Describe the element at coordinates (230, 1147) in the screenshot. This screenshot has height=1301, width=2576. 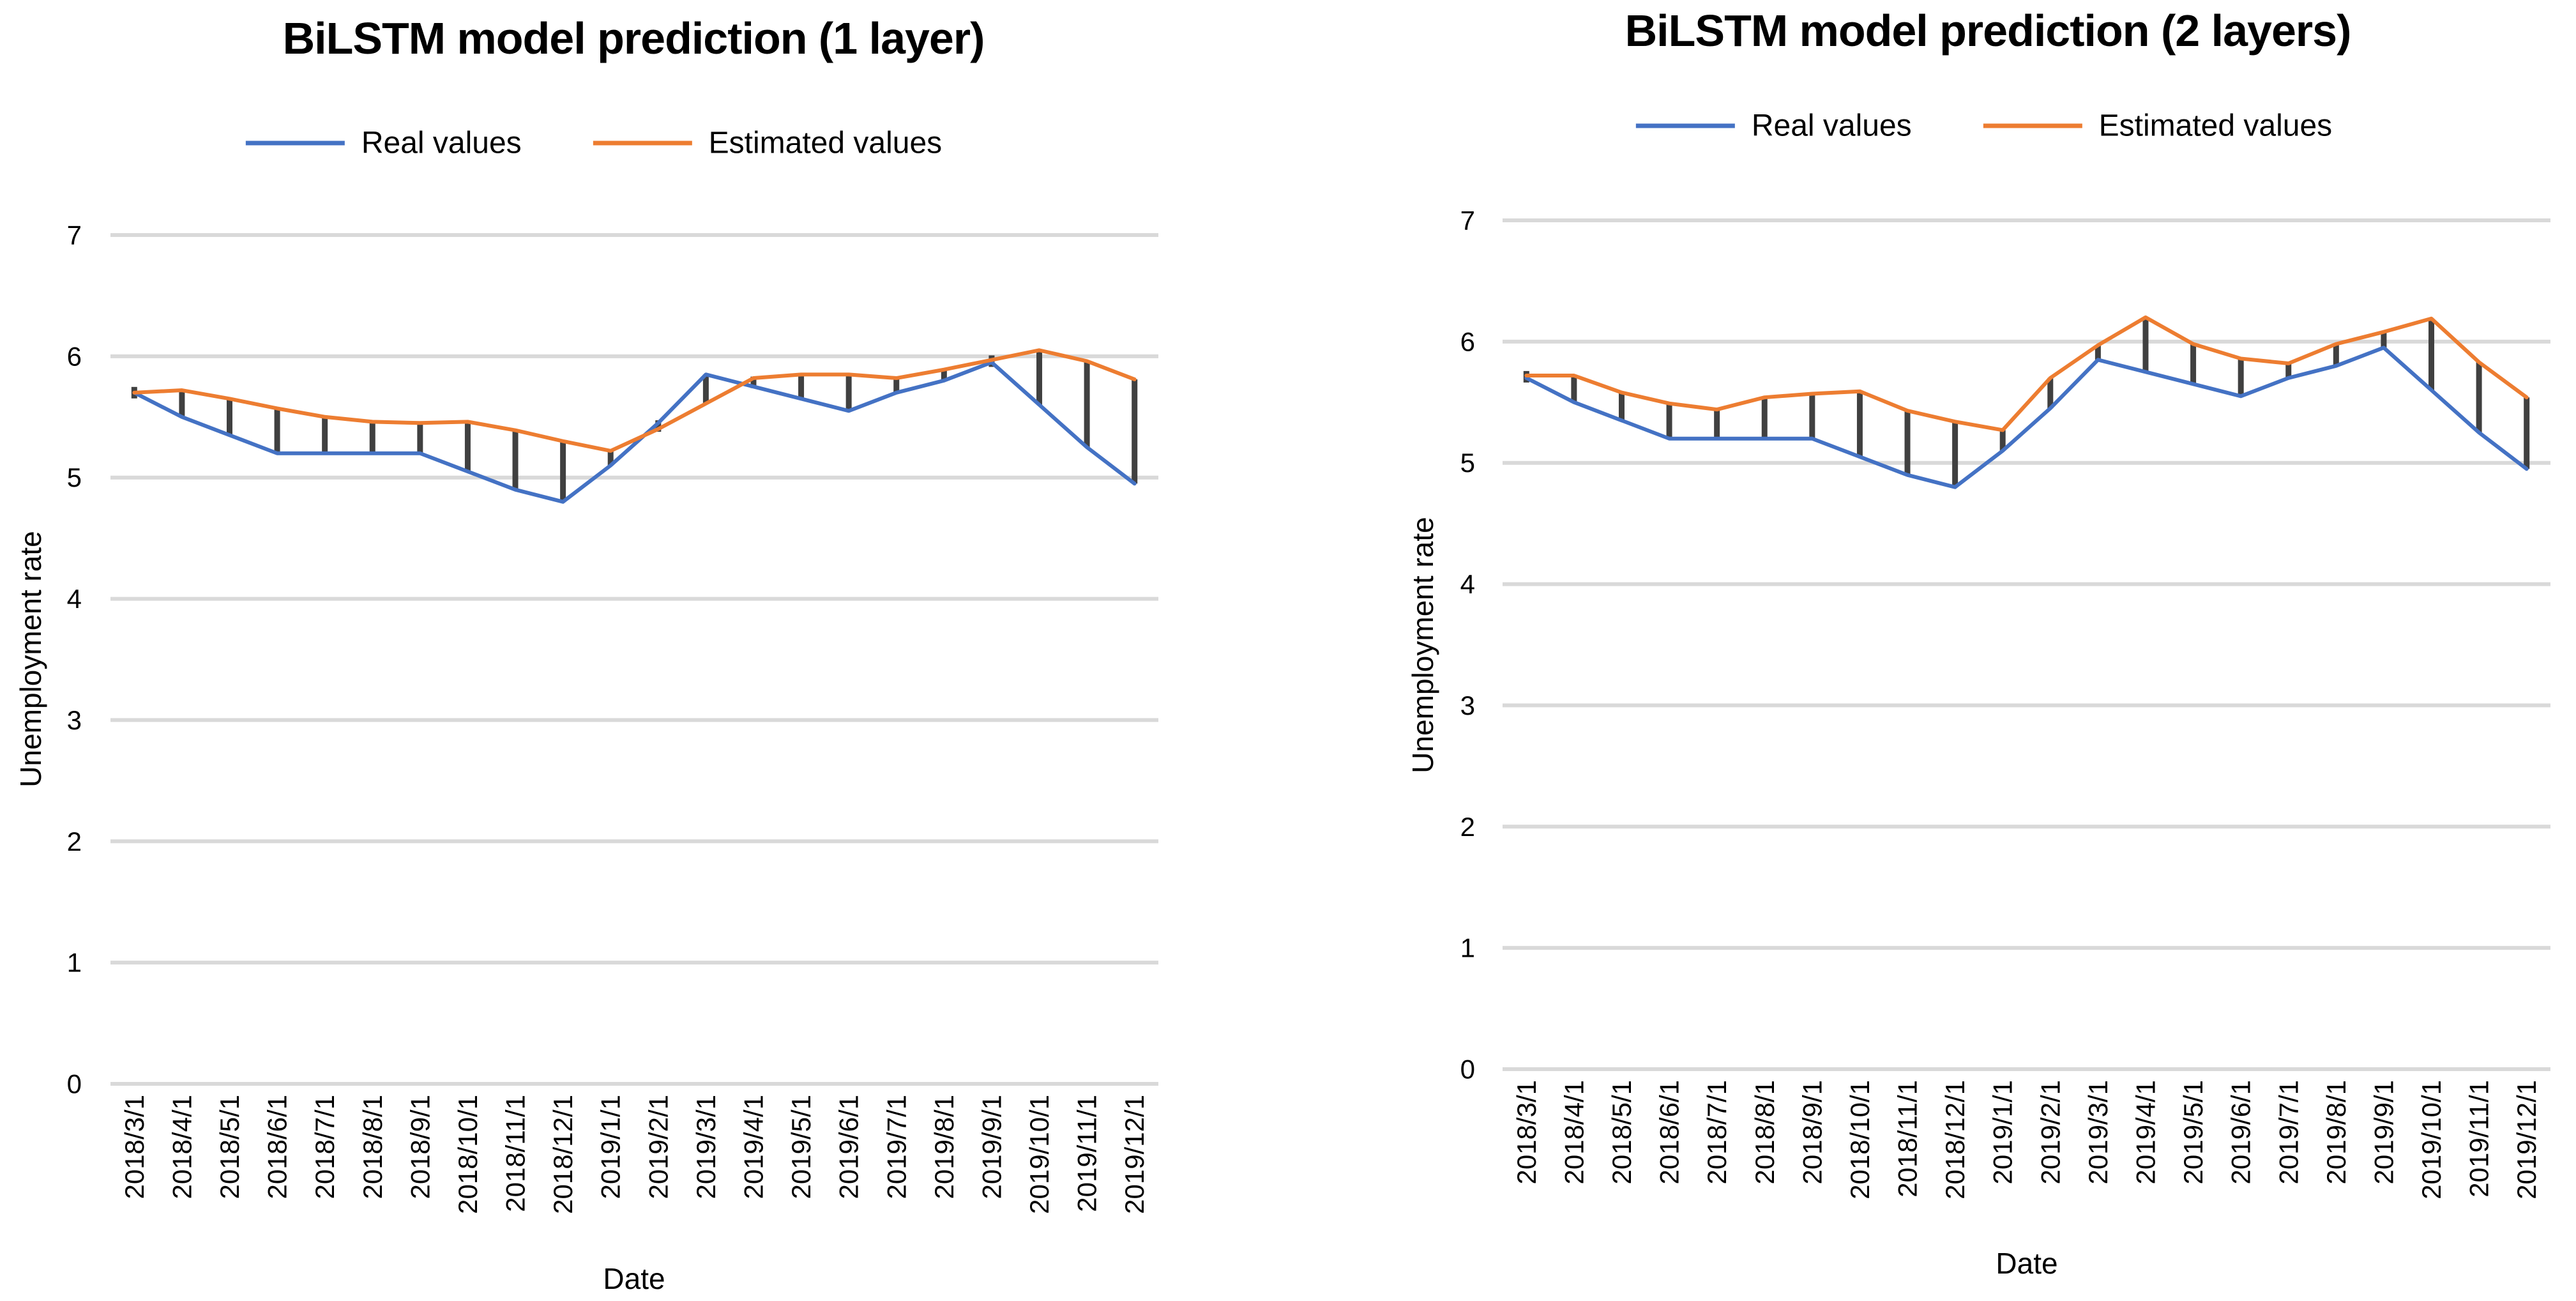
I see `x-tick-label: 2018/5/1` at that location.